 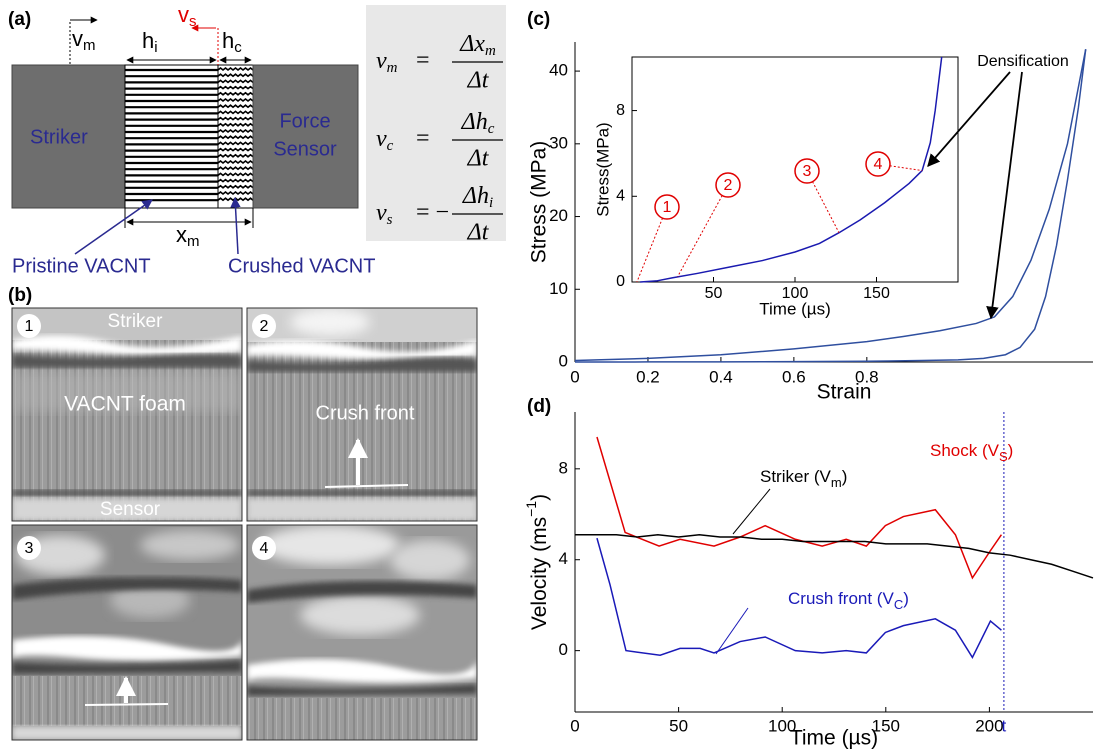 I want to click on photo-number: 4, so click(x=264, y=548).